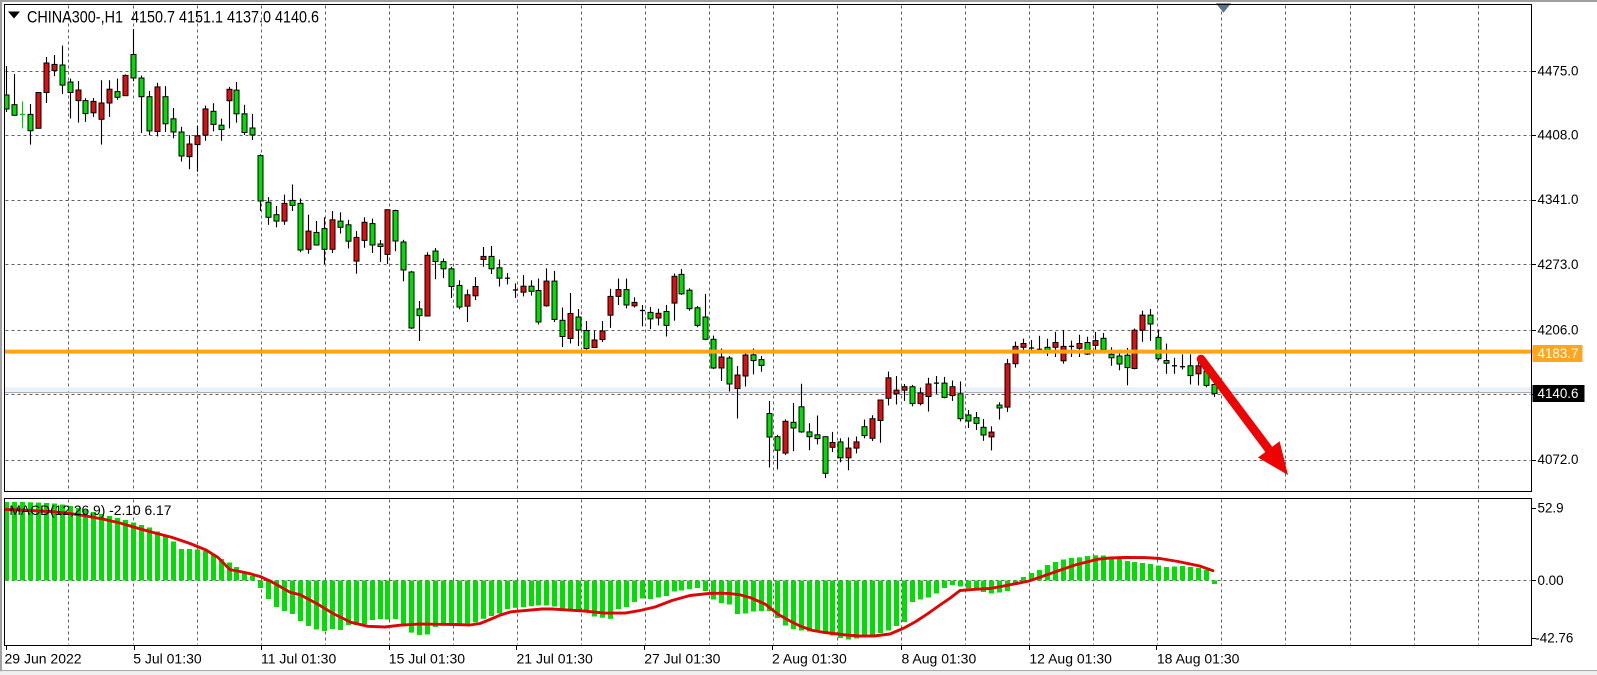  What do you see at coordinates (1198, 658) in the screenshot?
I see `svg-text: 18 Aug 01:30` at bounding box center [1198, 658].